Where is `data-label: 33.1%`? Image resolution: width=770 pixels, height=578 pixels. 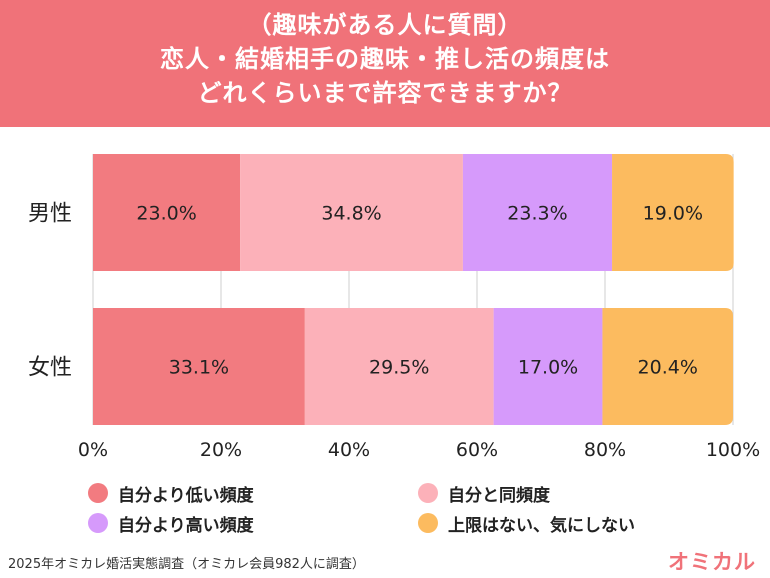 data-label: 33.1% is located at coordinates (199, 368).